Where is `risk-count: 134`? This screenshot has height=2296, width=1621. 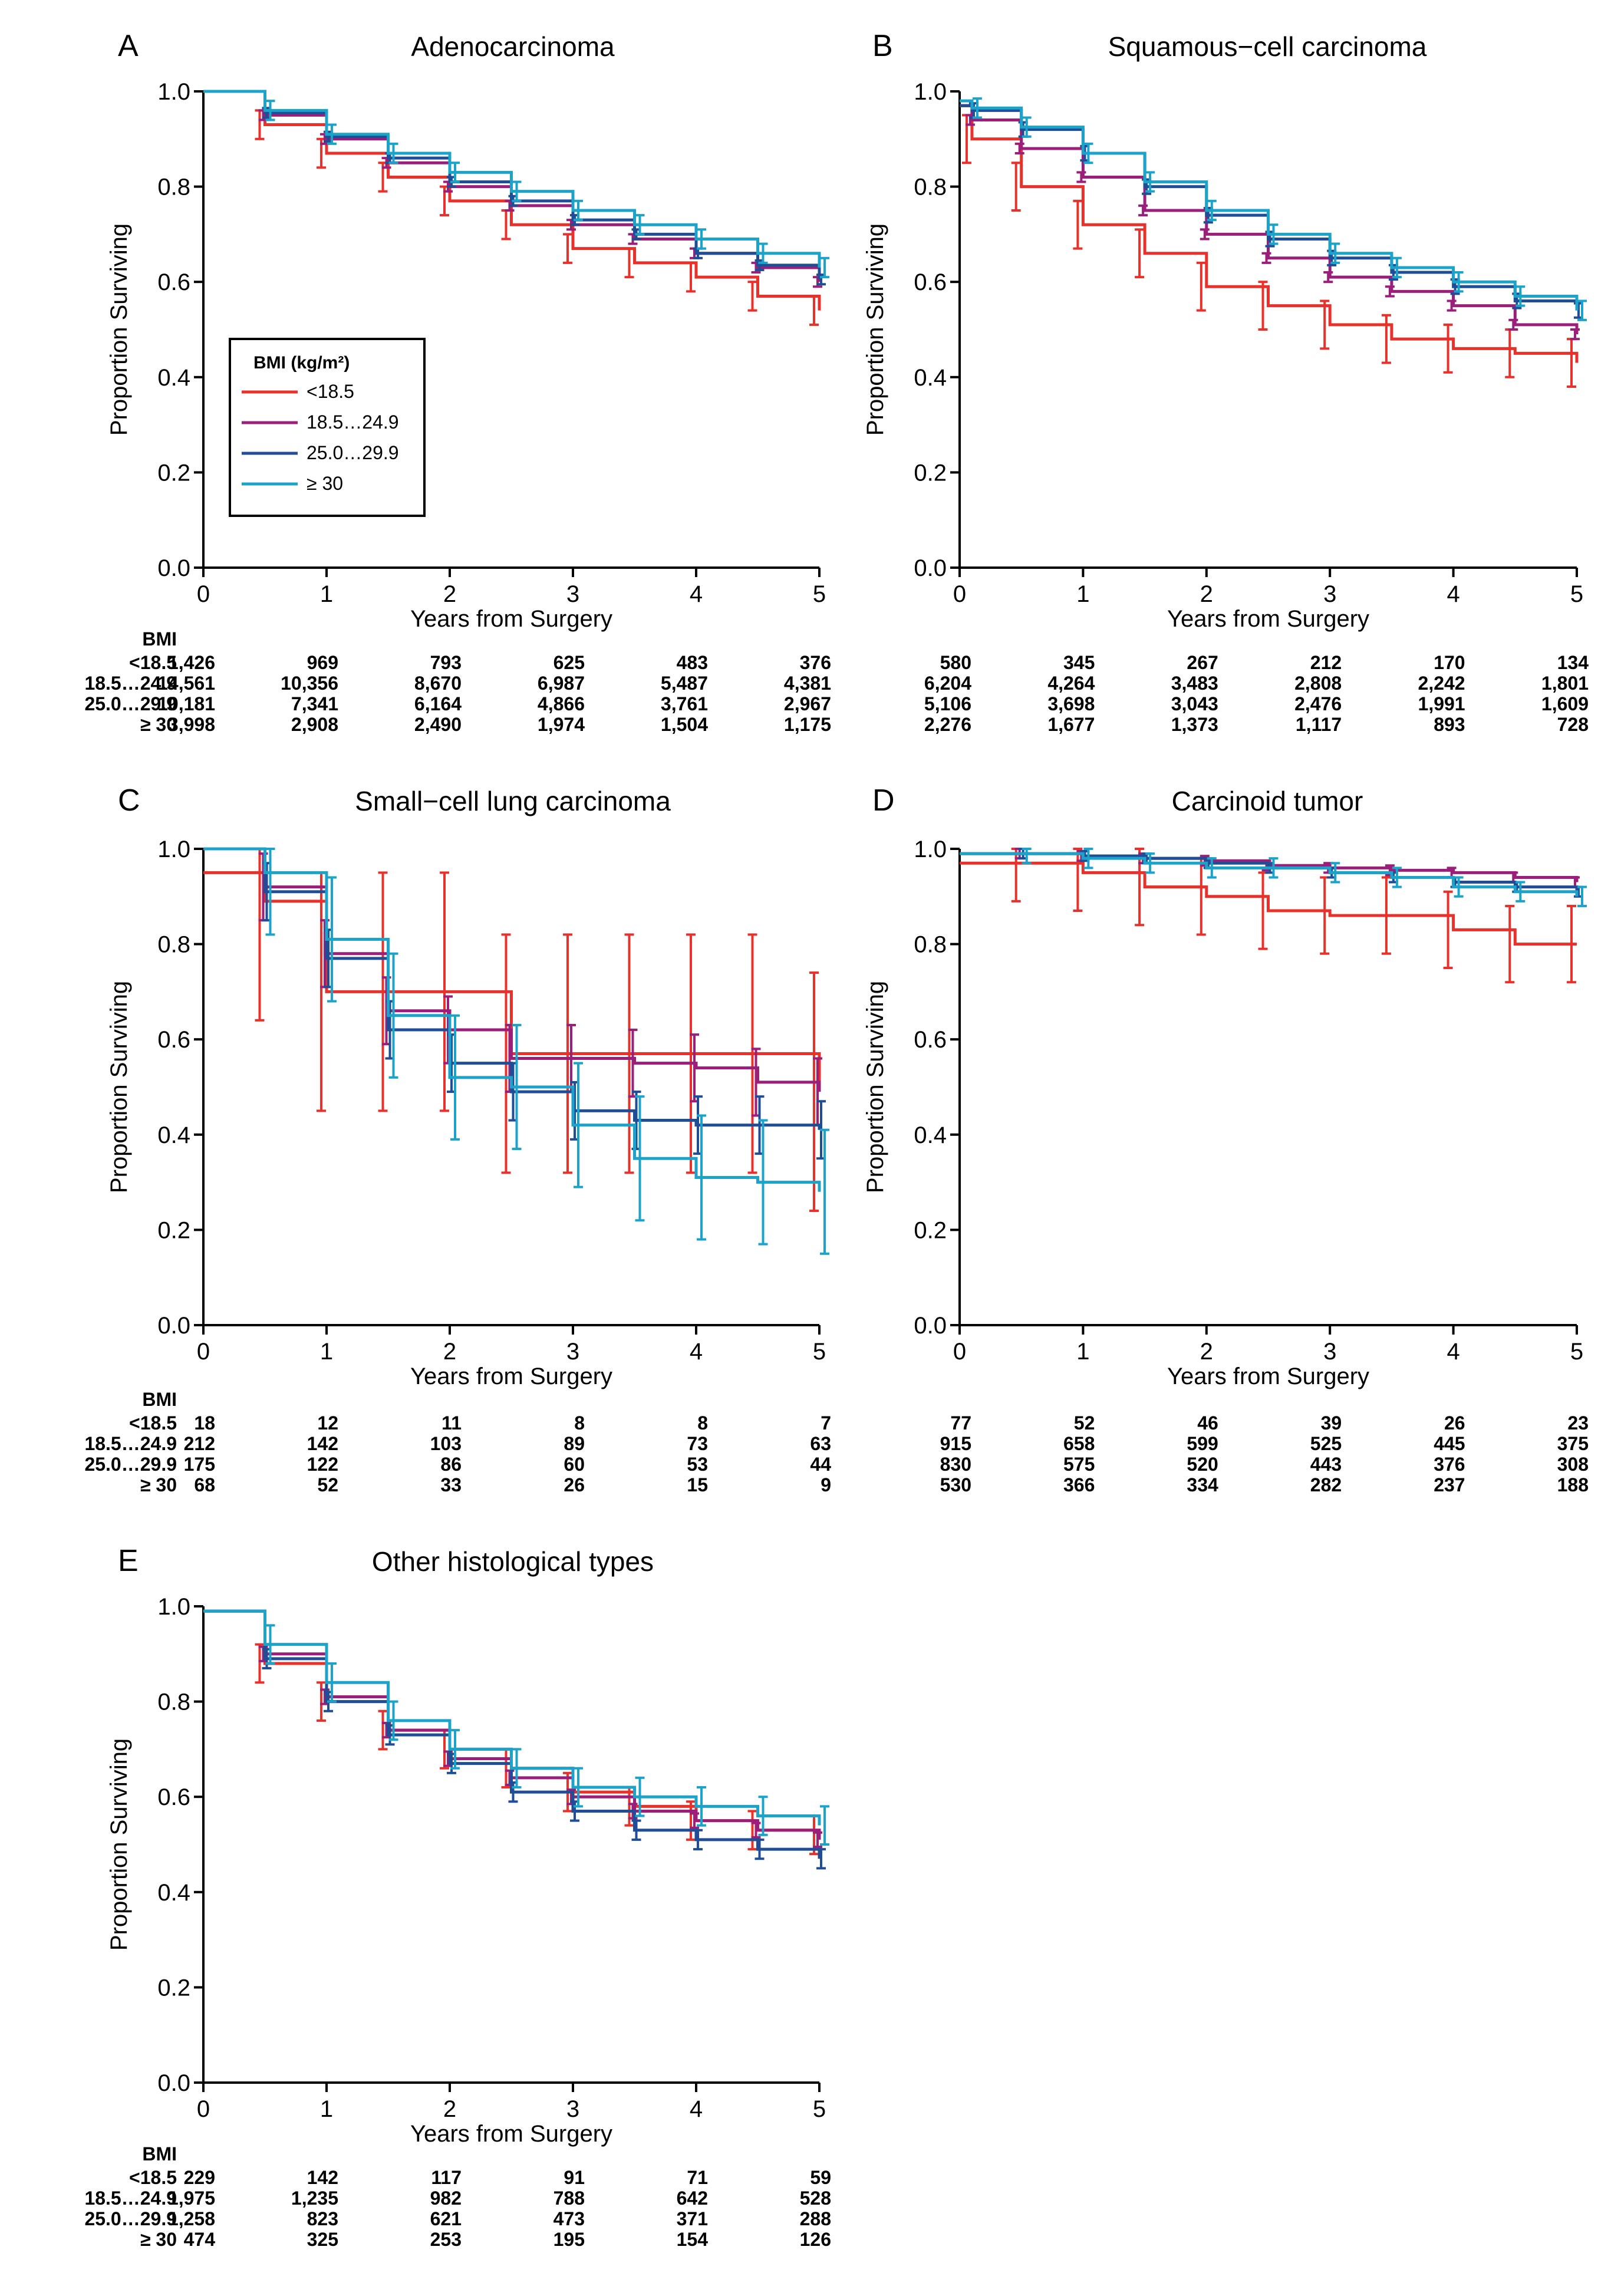 risk-count: 134 is located at coordinates (1573, 662).